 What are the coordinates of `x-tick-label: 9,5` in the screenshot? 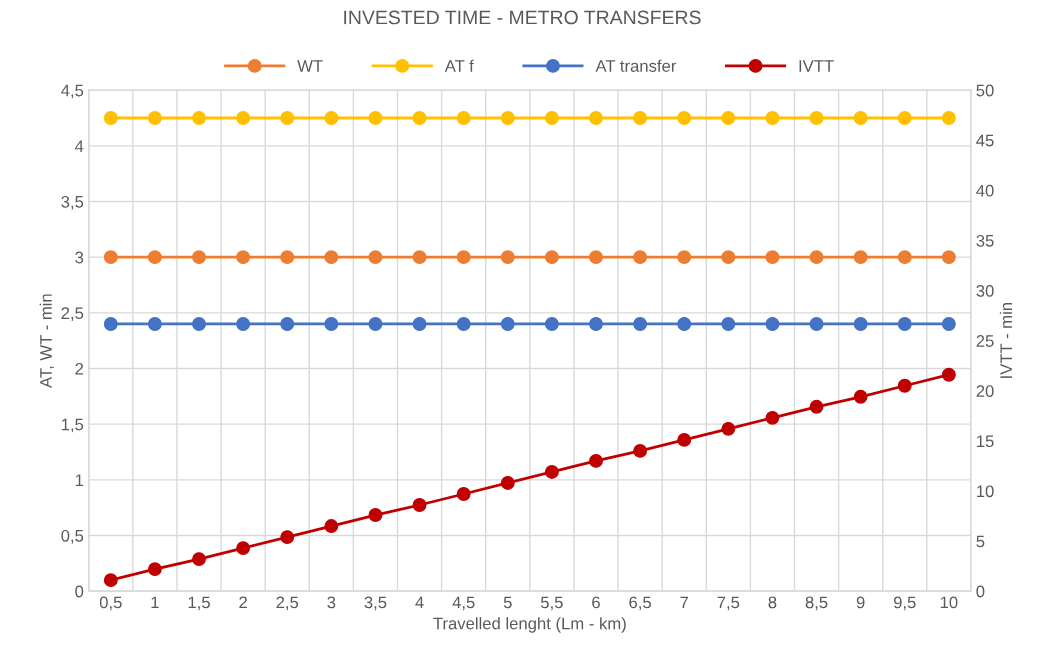 It's located at (904, 603).